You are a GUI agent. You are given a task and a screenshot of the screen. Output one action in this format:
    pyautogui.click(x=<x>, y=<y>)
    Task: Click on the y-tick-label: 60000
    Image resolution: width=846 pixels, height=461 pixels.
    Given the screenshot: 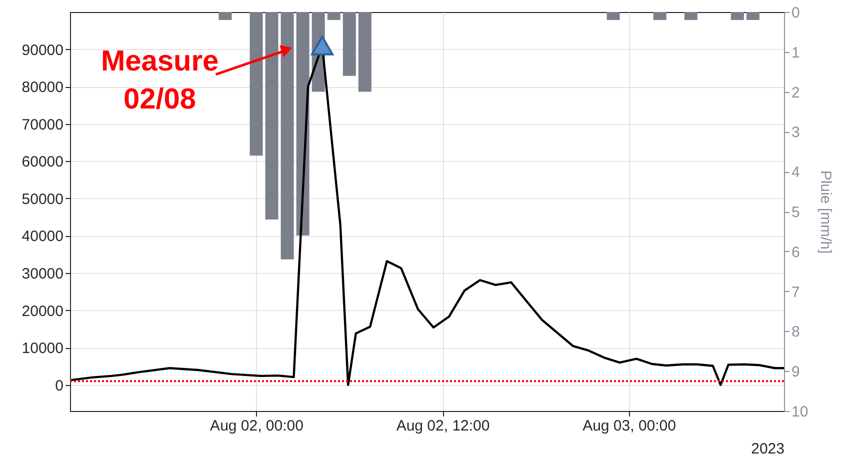 What is the action you would take?
    pyautogui.click(x=43, y=162)
    